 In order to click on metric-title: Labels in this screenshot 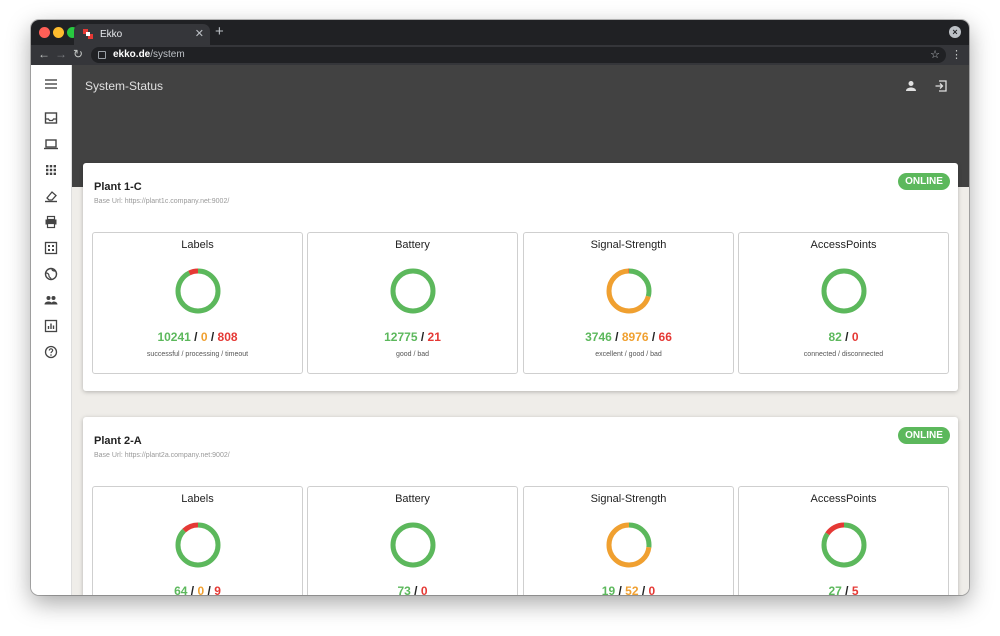, I will do `click(197, 245)`.